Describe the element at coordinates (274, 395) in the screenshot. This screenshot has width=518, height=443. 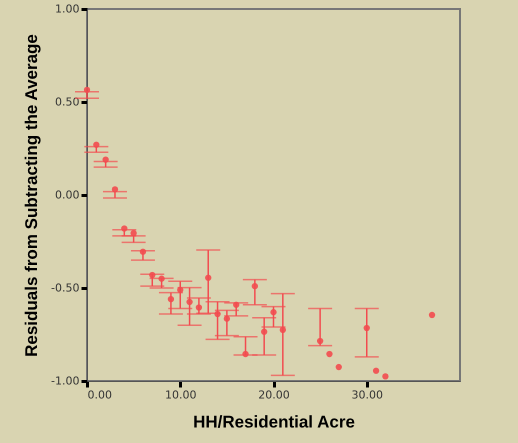
I see `x-tick-label: 20.00` at that location.